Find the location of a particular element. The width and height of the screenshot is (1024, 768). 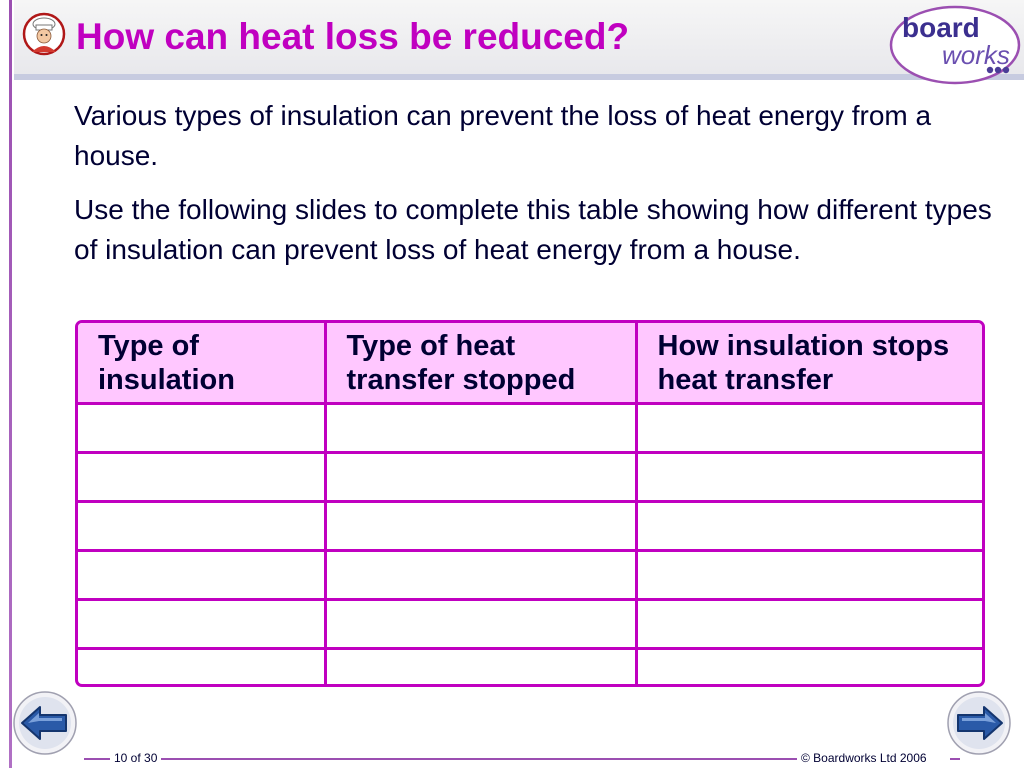

logo-board-text: board is located at coordinates (941, 27).